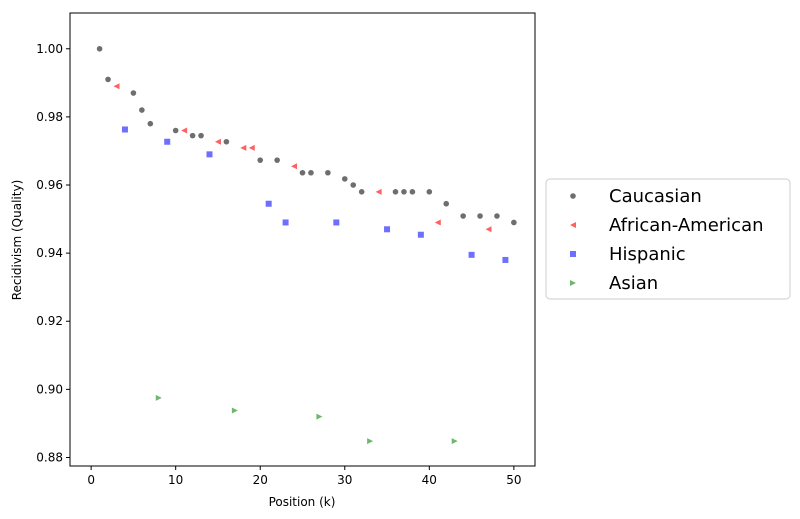 Image resolution: width=800 pixels, height=519 pixels. Describe the element at coordinates (17, 240) in the screenshot. I see `y-axis-label: Recidivism (Quality)` at that location.